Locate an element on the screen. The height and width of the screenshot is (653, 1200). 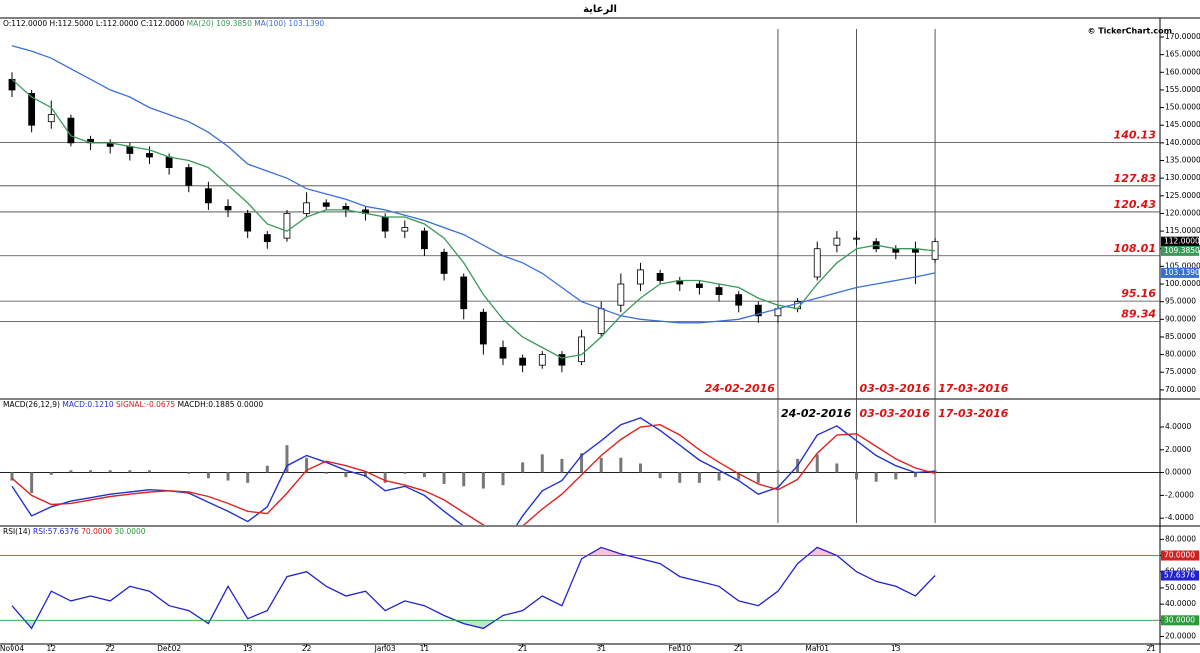
y-tick-label: 100.0000 is located at coordinates (1182, 283).